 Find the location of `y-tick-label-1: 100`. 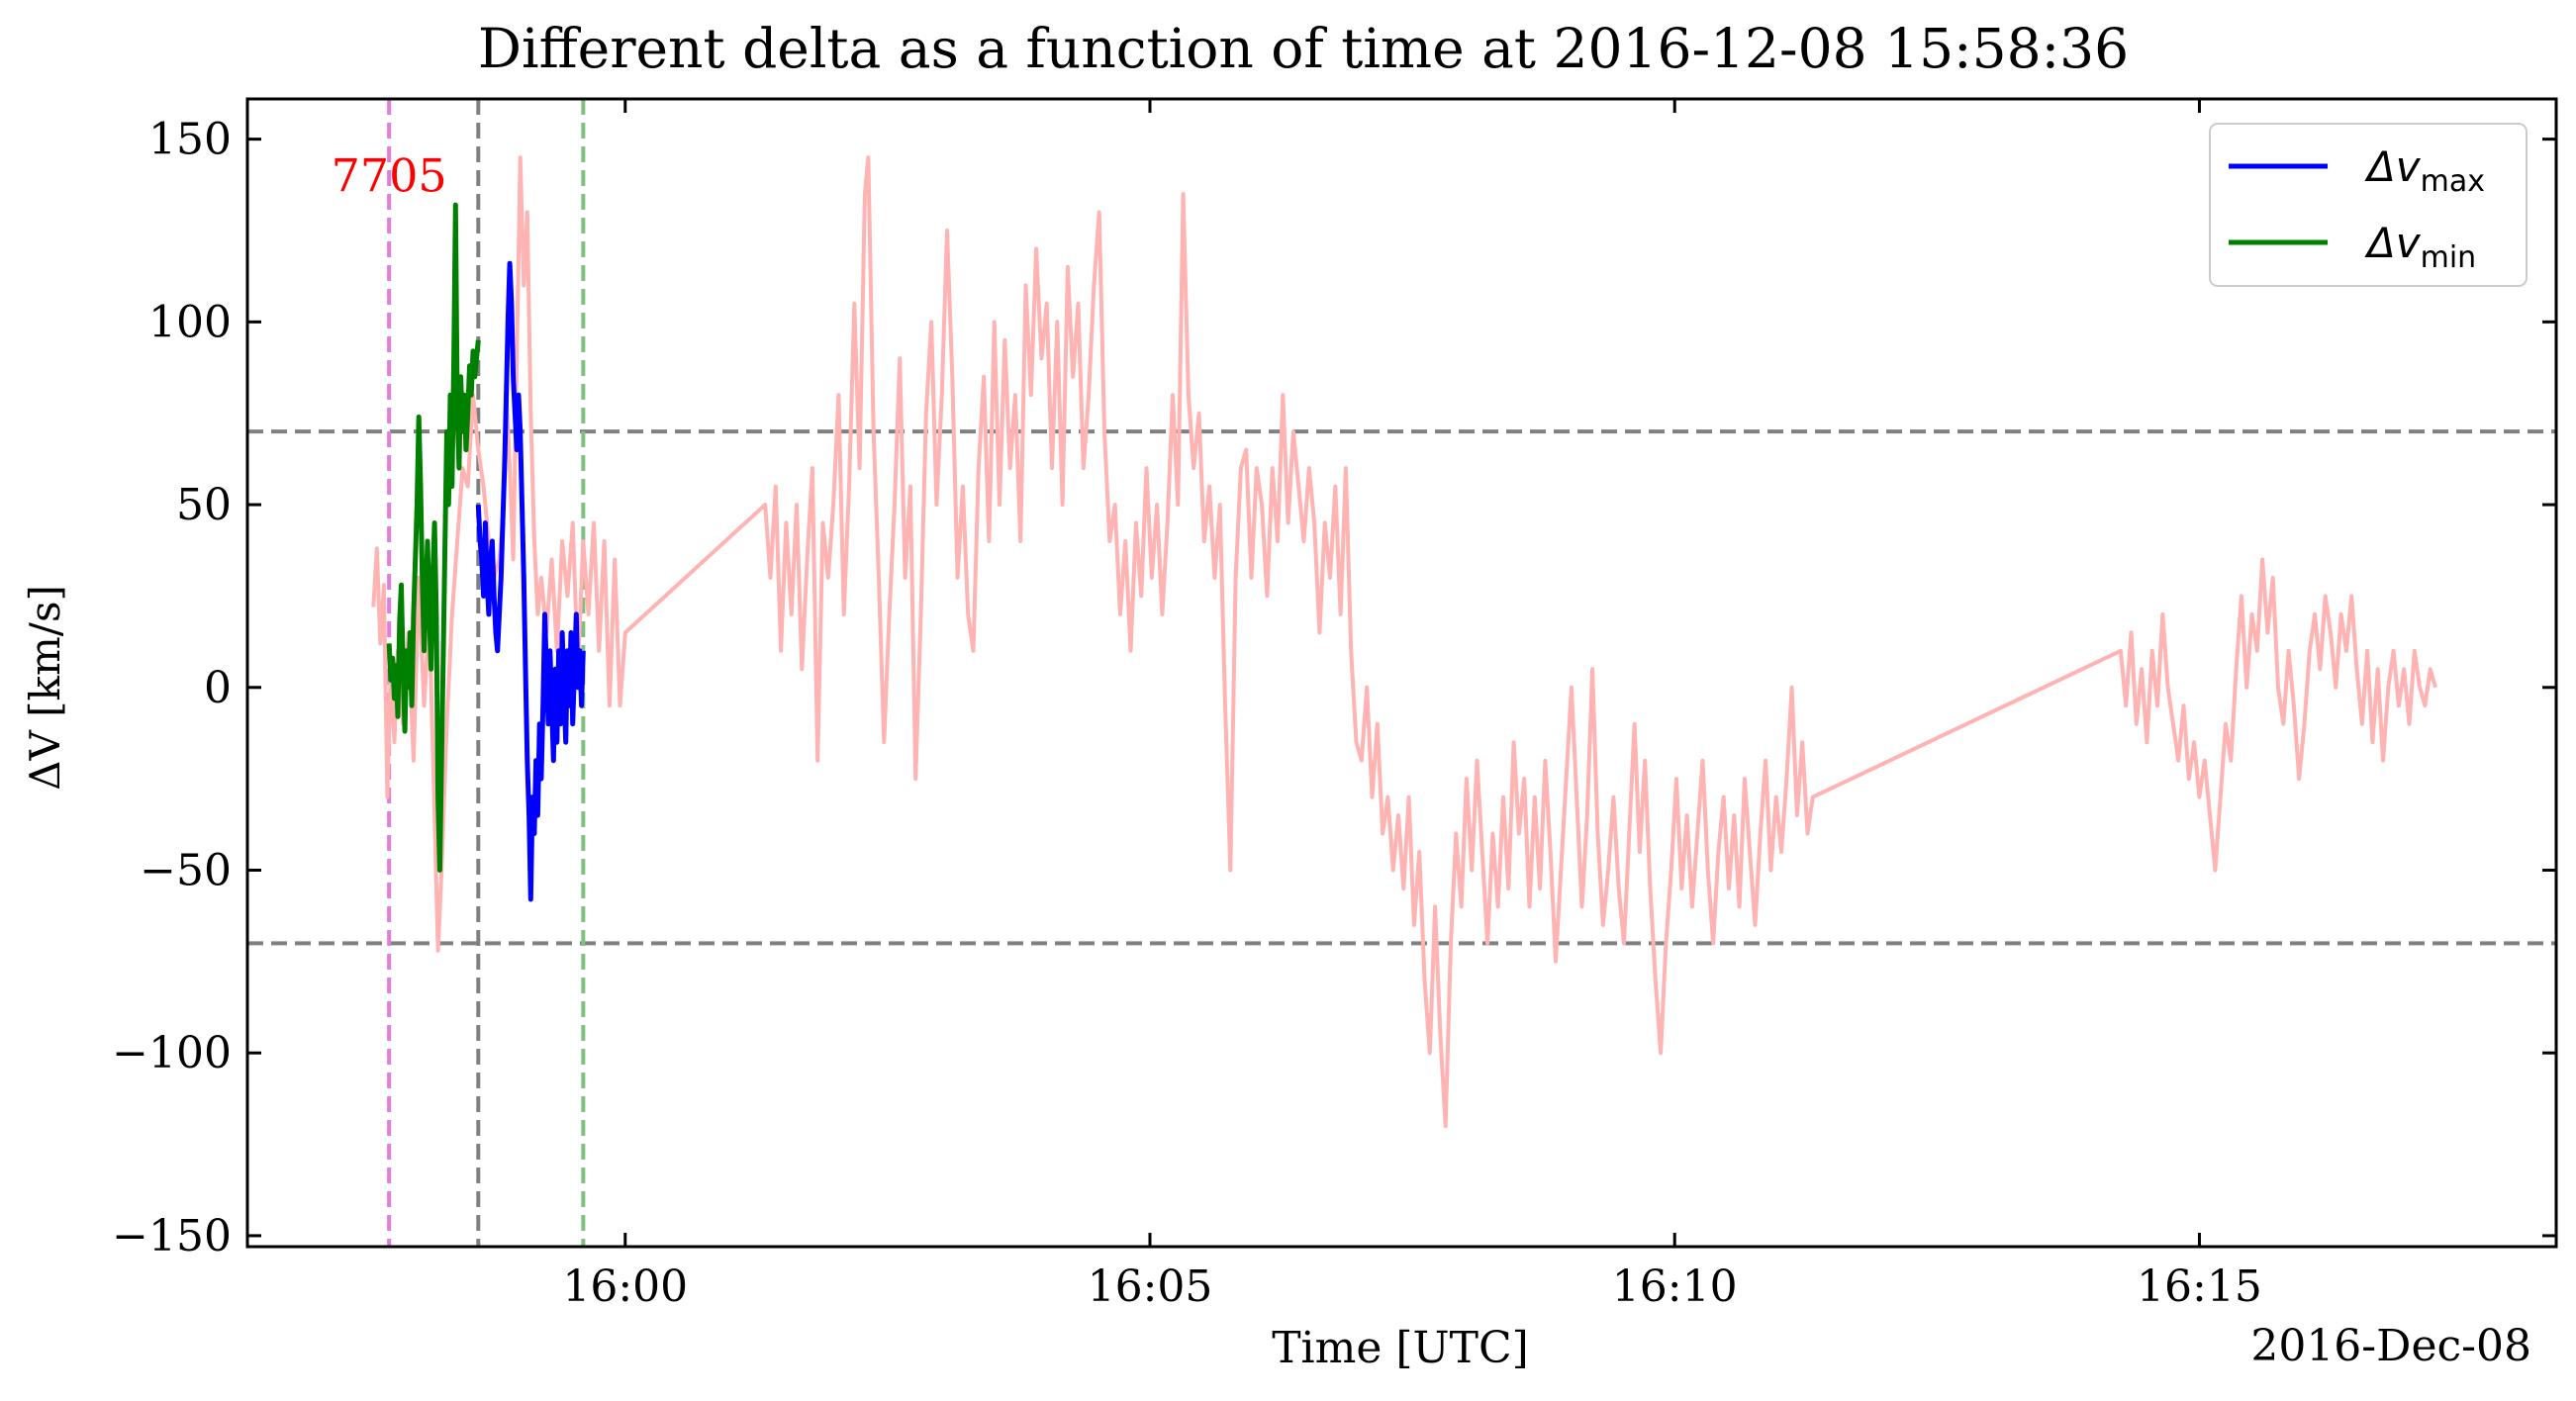

y-tick-label-1: 100 is located at coordinates (190, 322).